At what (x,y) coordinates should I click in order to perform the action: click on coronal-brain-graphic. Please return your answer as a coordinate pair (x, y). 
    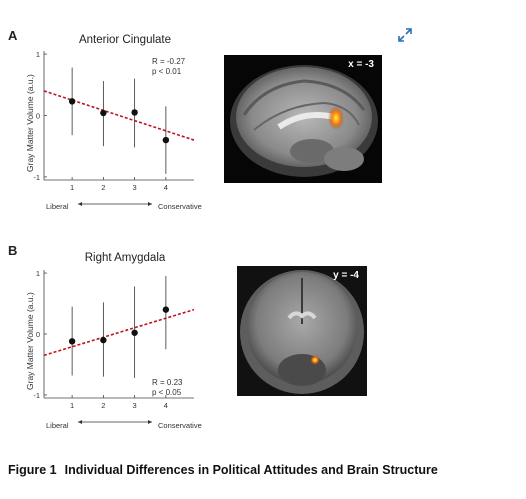
    Looking at the image, I should click on (302, 331).